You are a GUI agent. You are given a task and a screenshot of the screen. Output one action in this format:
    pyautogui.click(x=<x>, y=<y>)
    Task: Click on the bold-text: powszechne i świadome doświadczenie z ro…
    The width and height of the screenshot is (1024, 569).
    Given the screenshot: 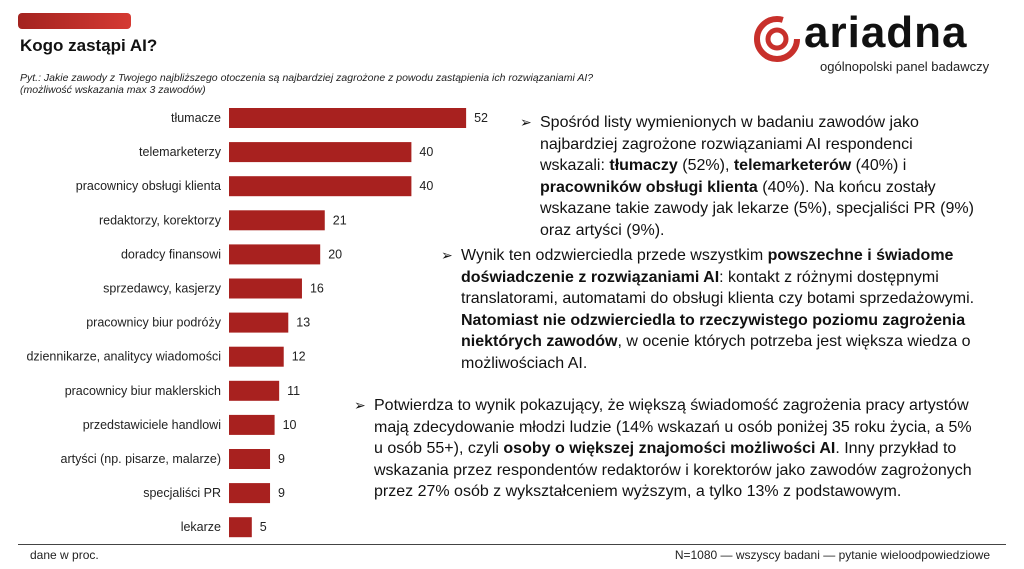 What is the action you would take?
    pyautogui.click(x=707, y=266)
    